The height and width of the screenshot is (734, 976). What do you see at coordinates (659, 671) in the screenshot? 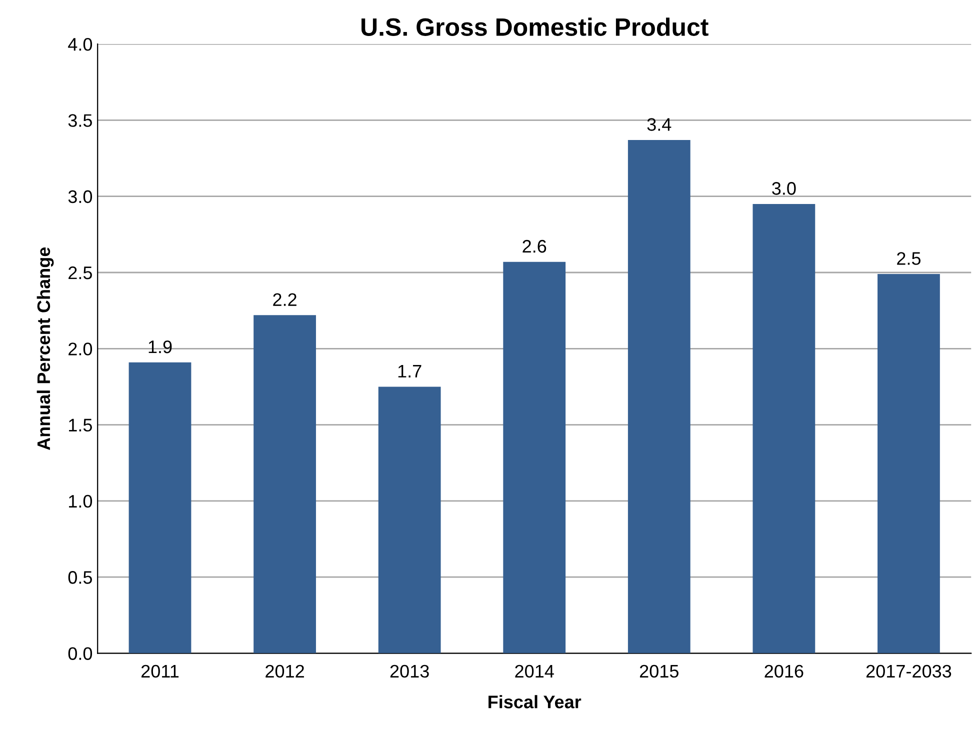
I see `x-tick-label: 2015` at bounding box center [659, 671].